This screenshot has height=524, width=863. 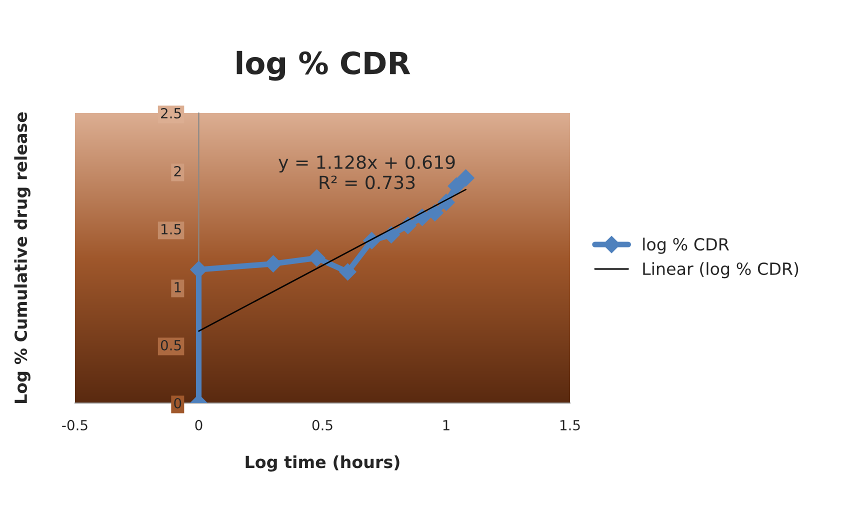 What do you see at coordinates (22, 257) in the screenshot?
I see `y-axis-title: Log % Cumulative drug release` at bounding box center [22, 257].